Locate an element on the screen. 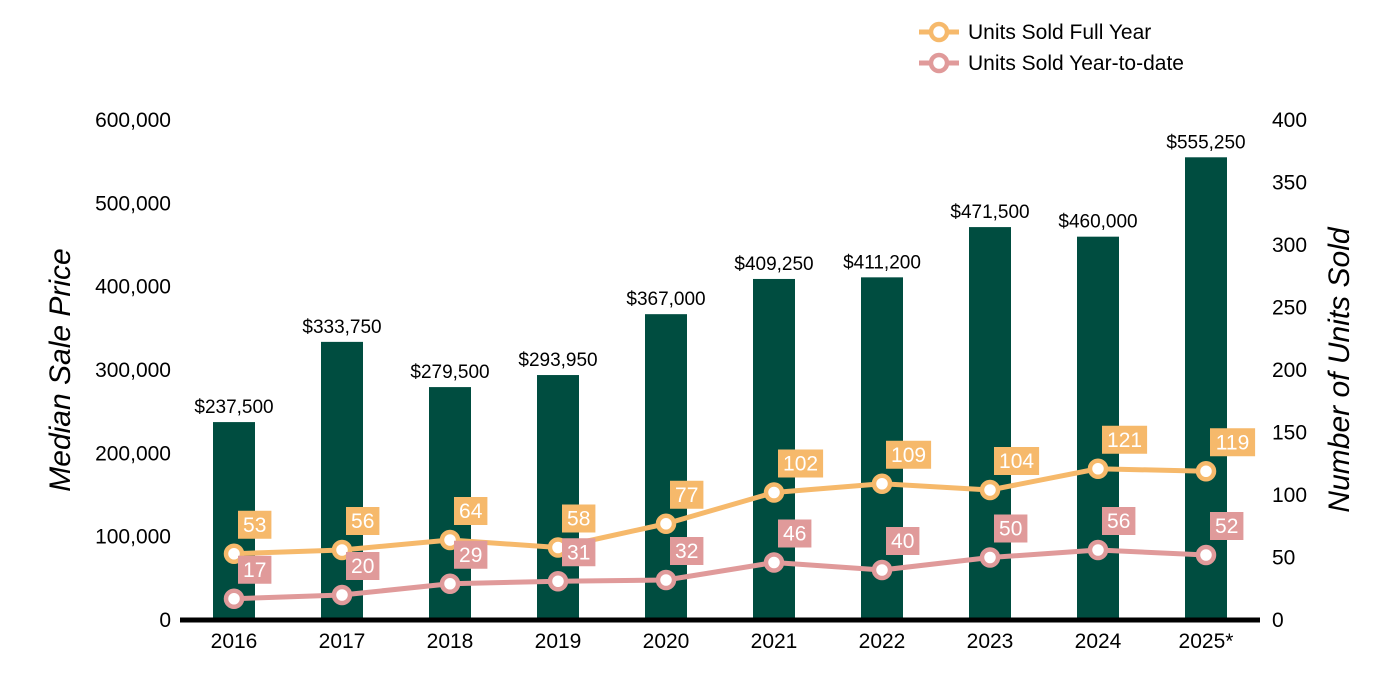 The width and height of the screenshot is (1400, 700). point-value-label: 52 is located at coordinates (1226, 526).